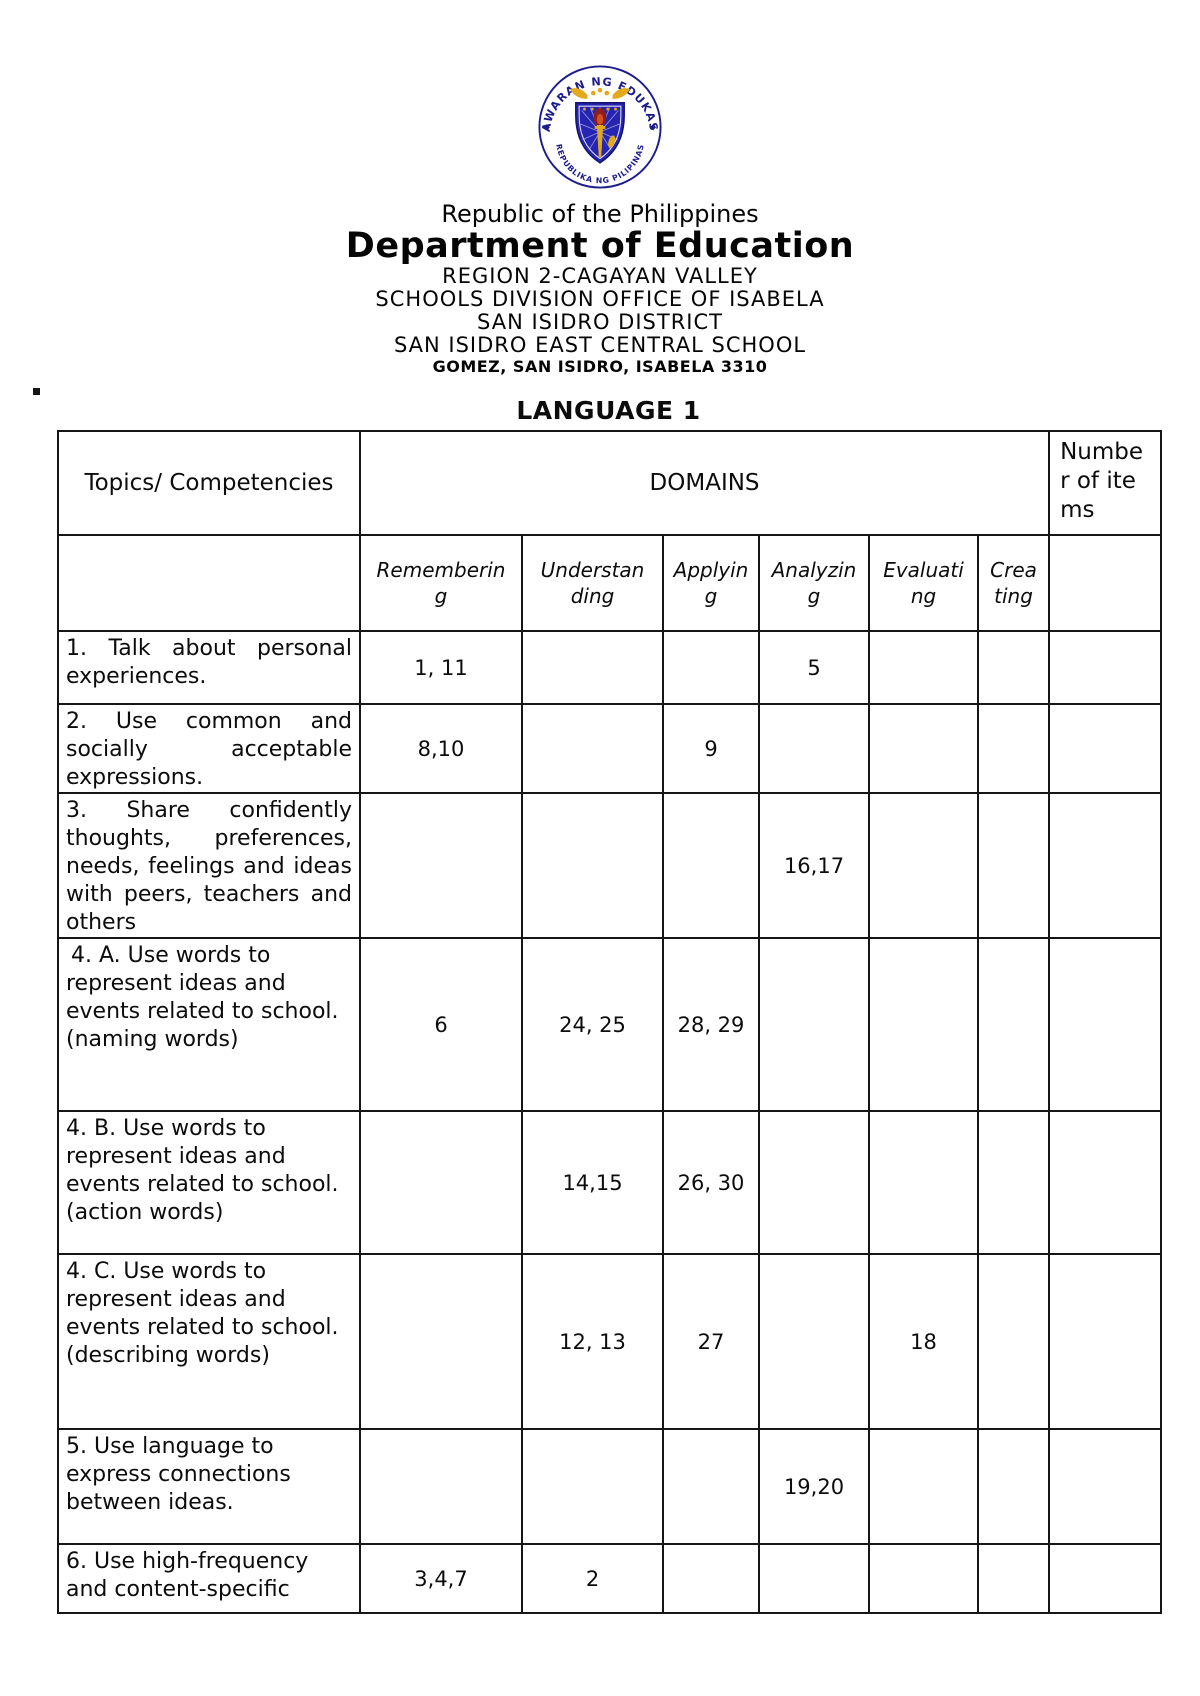  I want to click on understanding-cell: 2, so click(592, 1578).